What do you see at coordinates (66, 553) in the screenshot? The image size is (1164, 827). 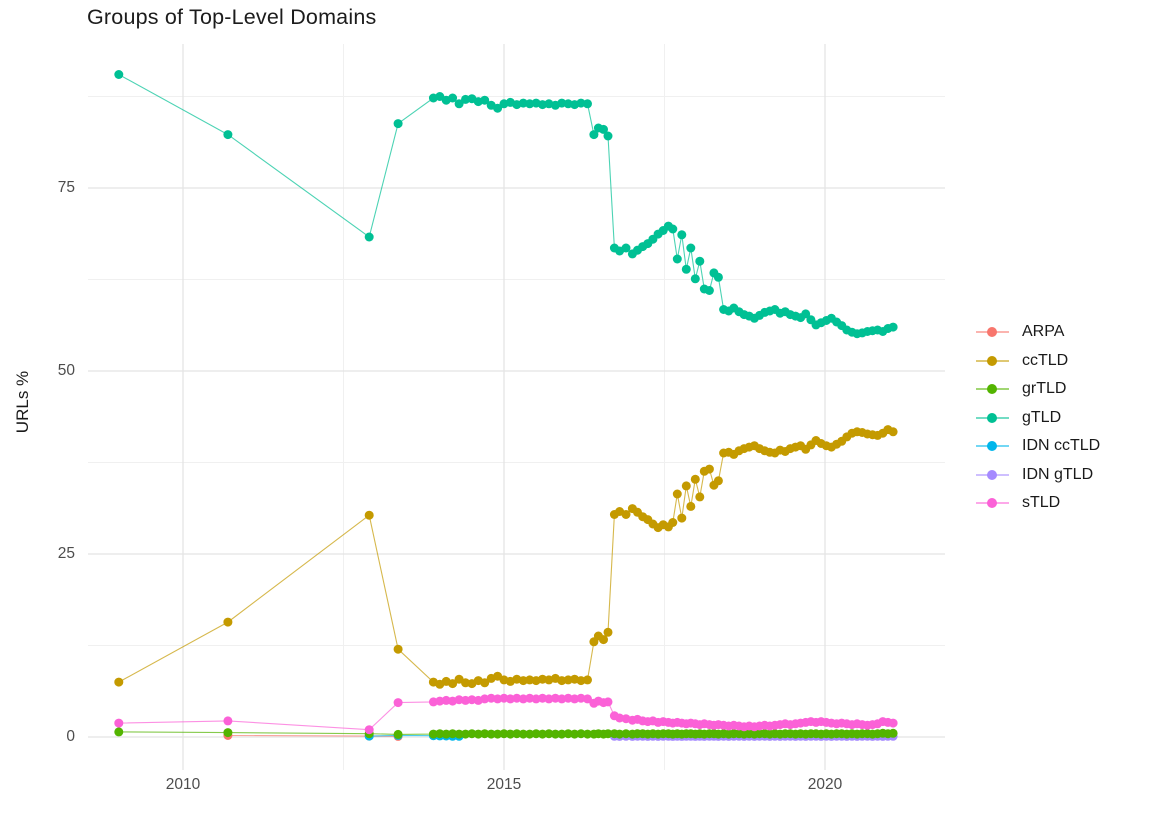 I see `y-tick-label-25: 25` at bounding box center [66, 553].